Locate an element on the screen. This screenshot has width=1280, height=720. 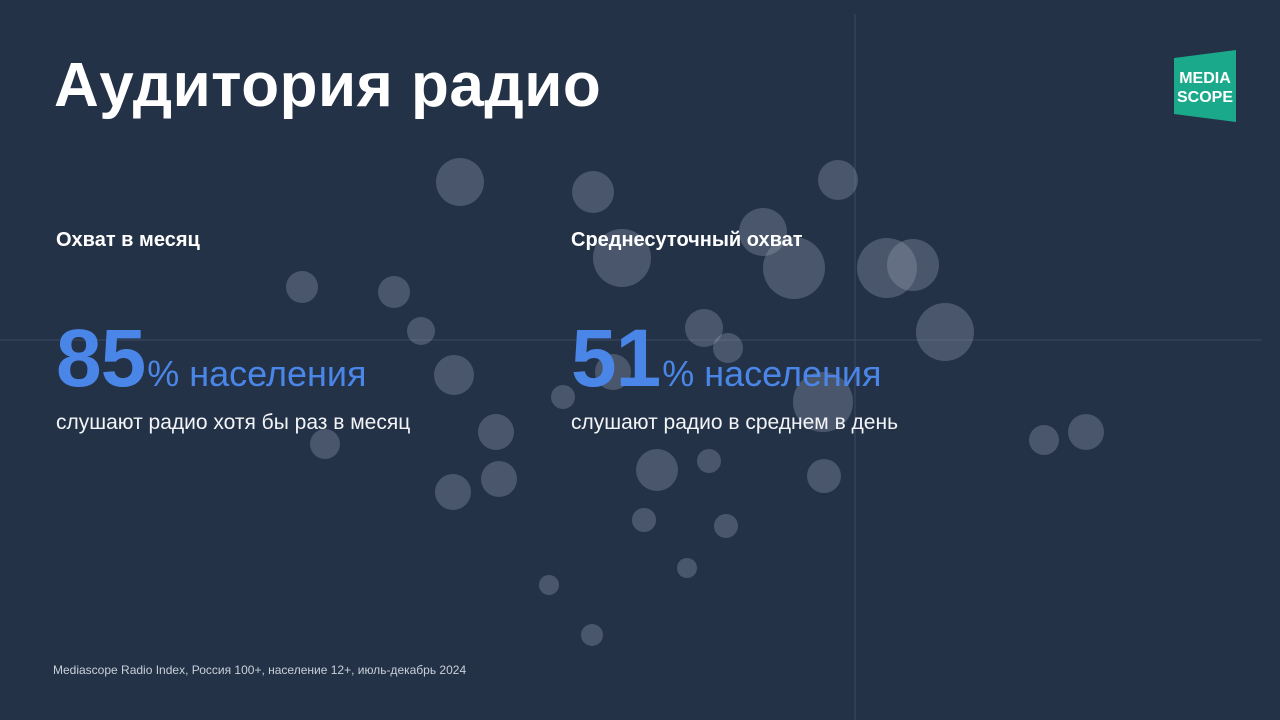
stat-value-row: 51 % населения is located at coordinates (734, 359).